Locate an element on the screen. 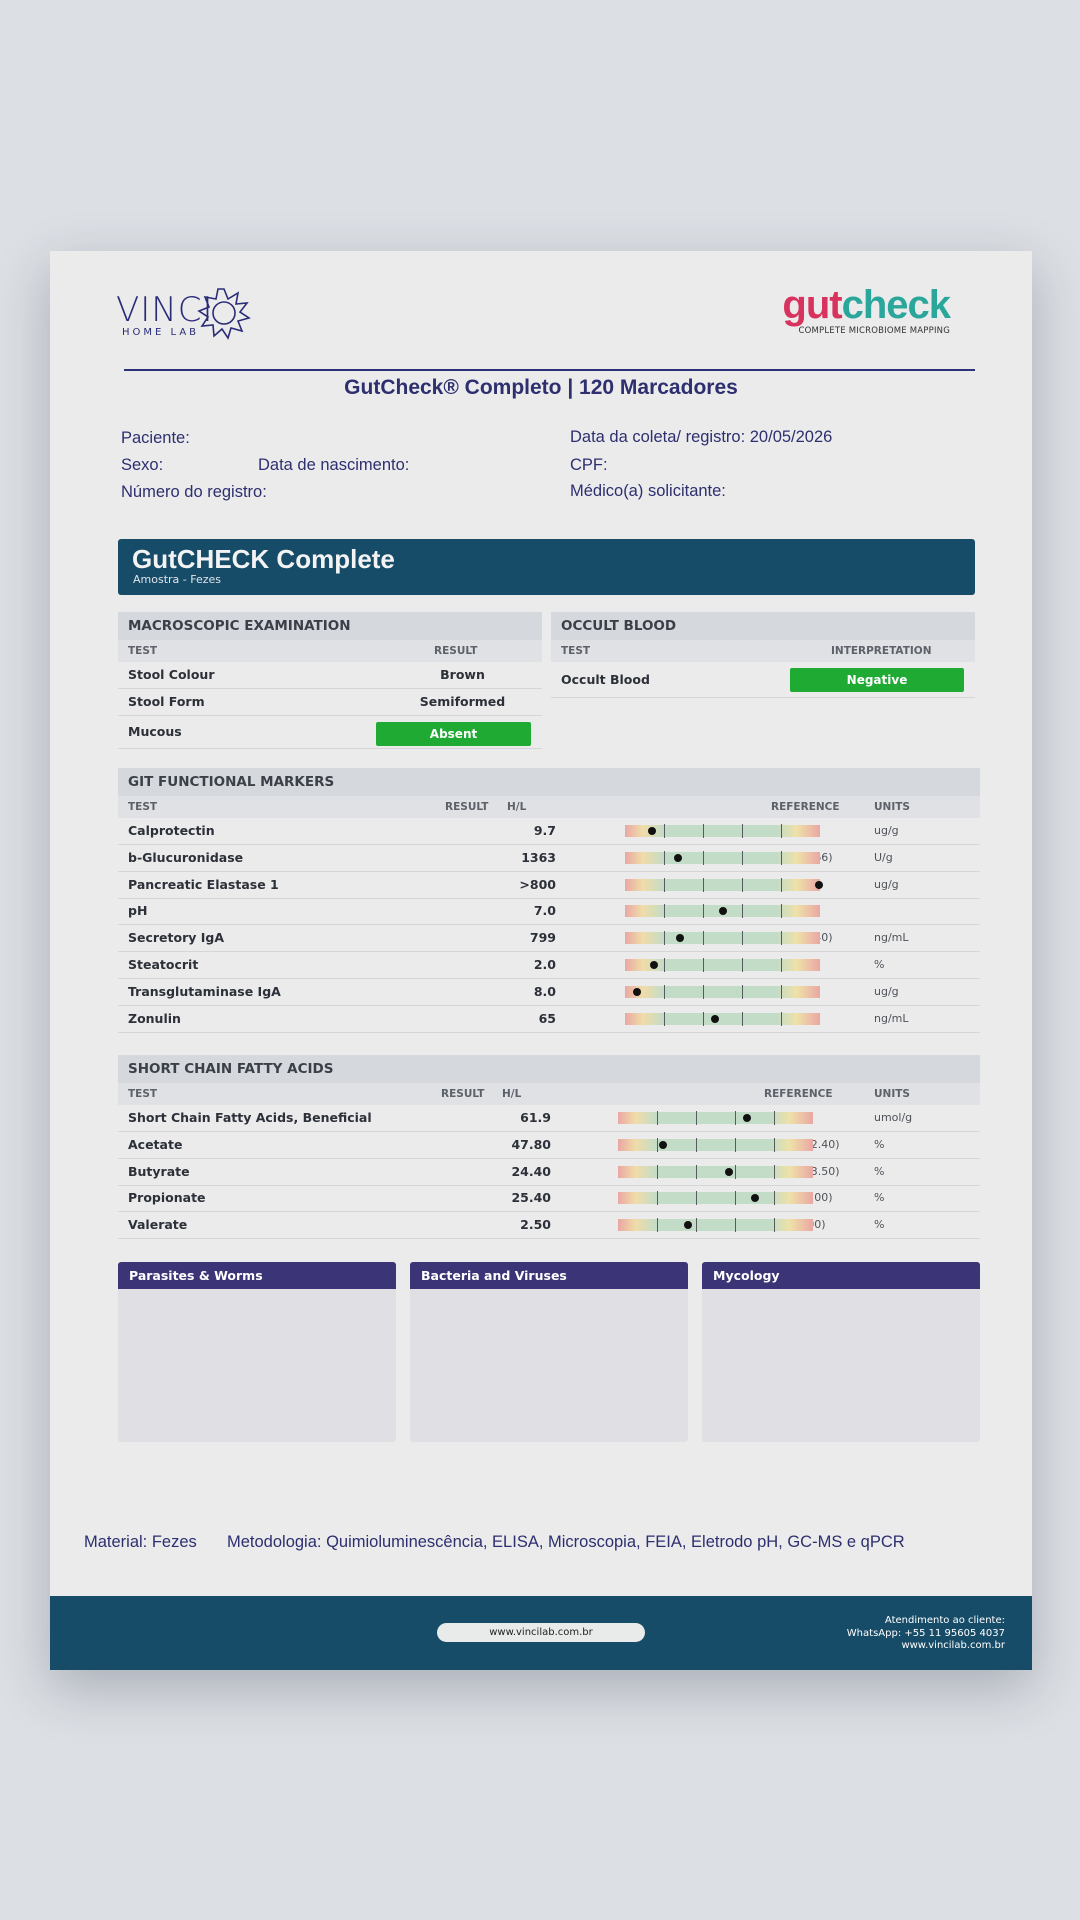 The image size is (1080, 1920). test-units: U/g is located at coordinates (883, 857).